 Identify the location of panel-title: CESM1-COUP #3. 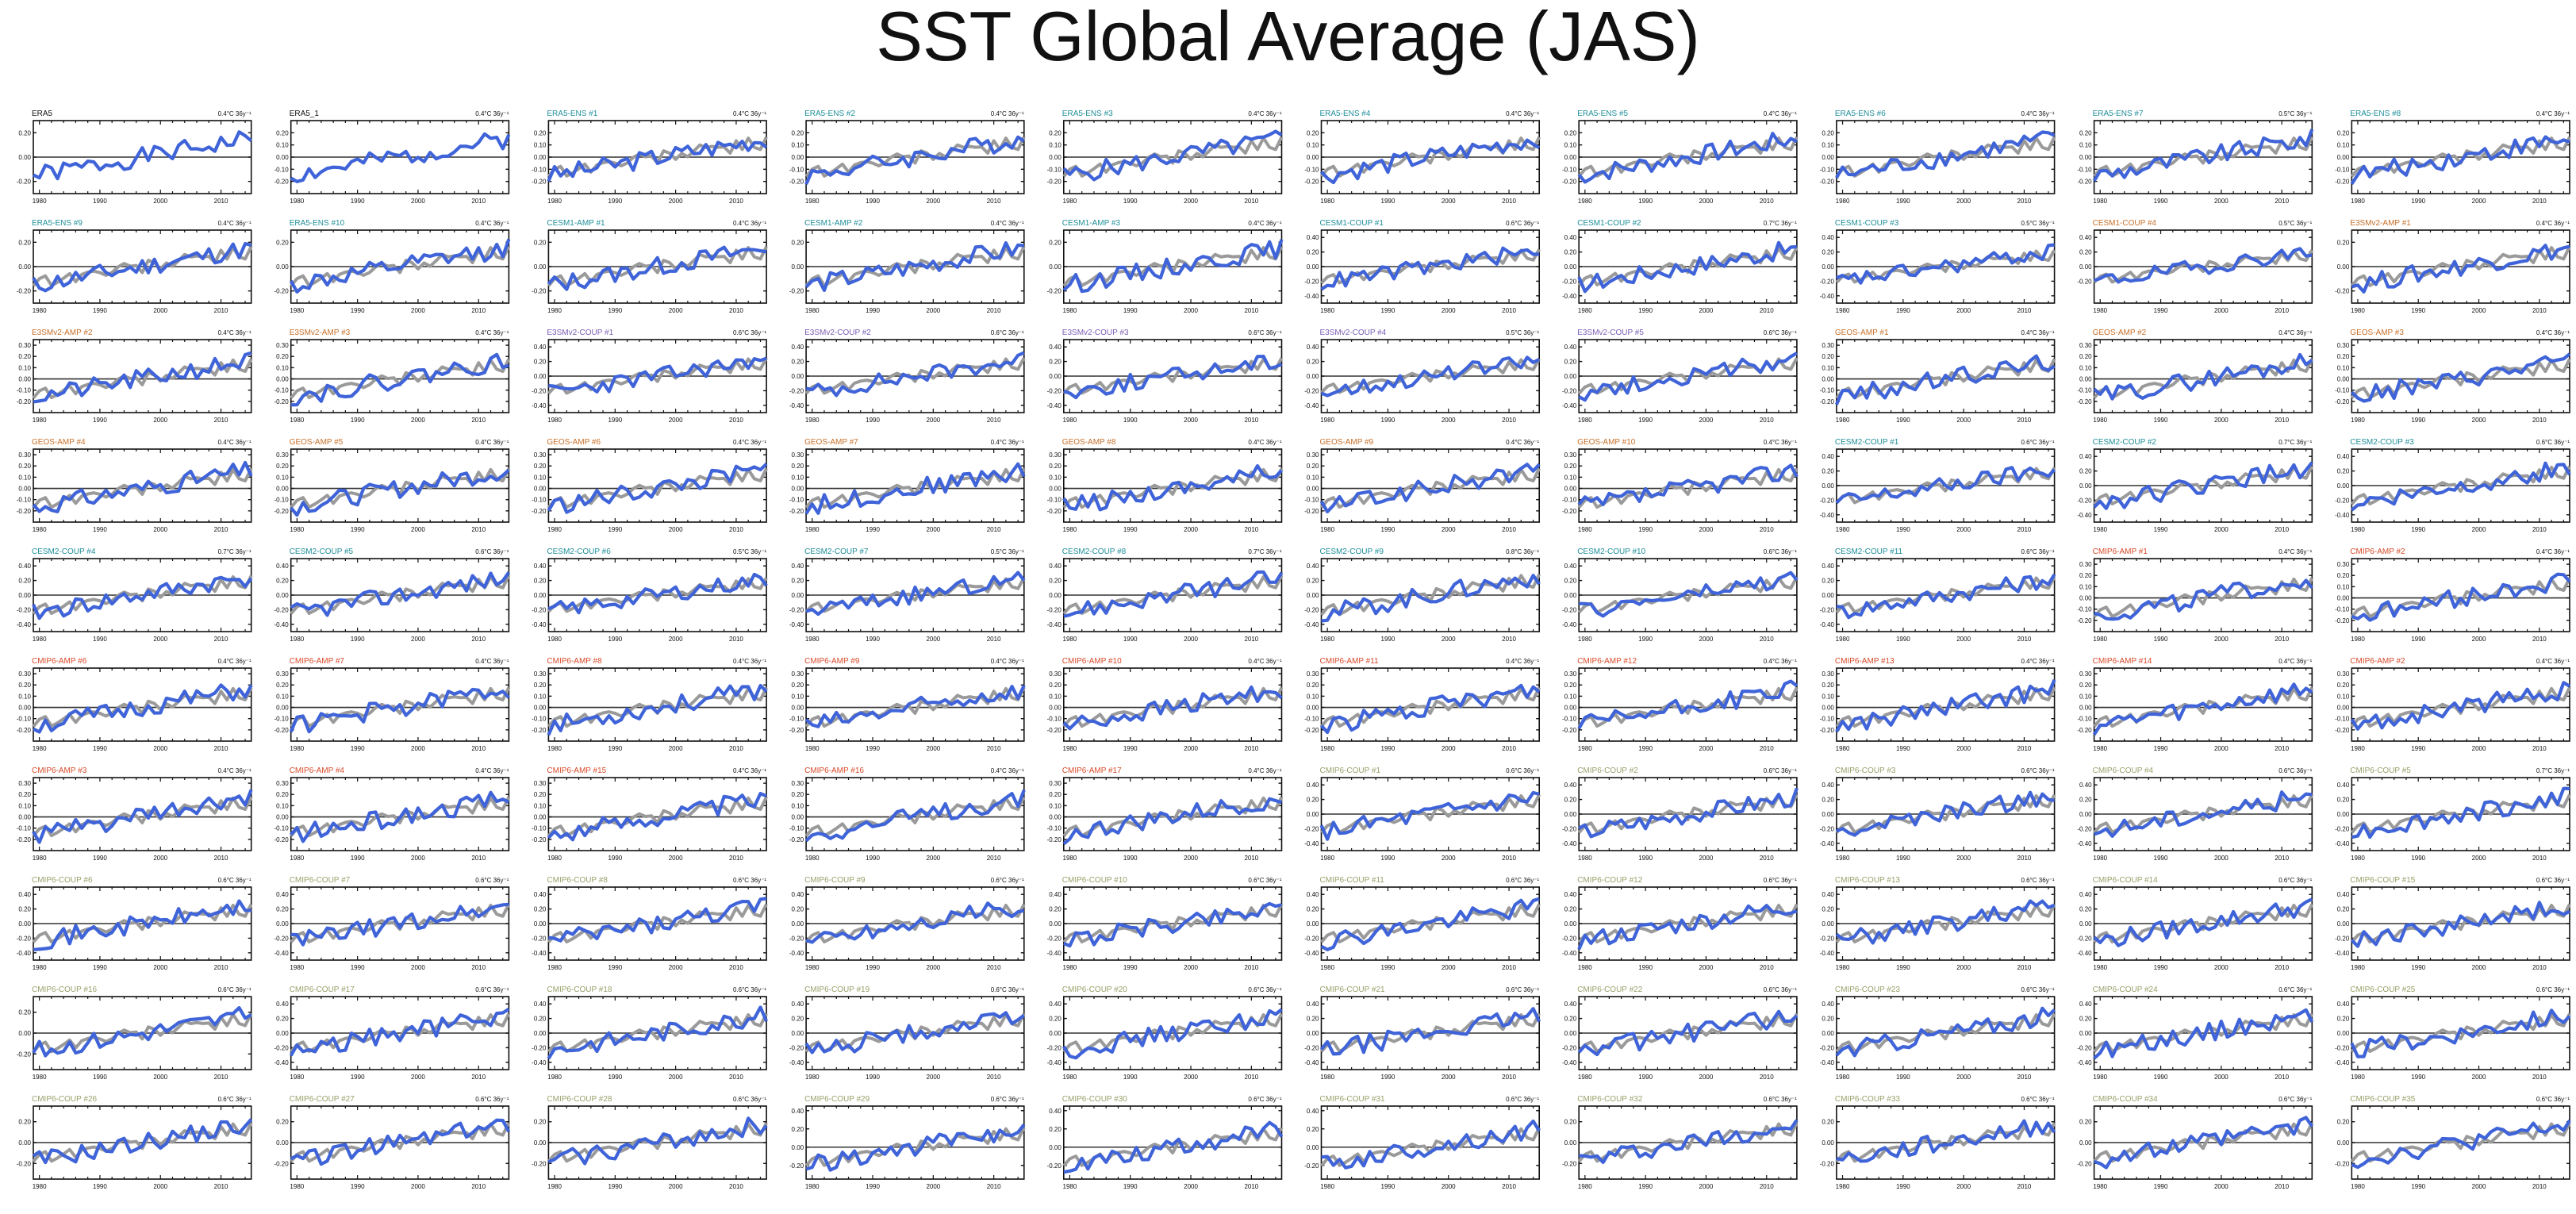
(1867, 223).